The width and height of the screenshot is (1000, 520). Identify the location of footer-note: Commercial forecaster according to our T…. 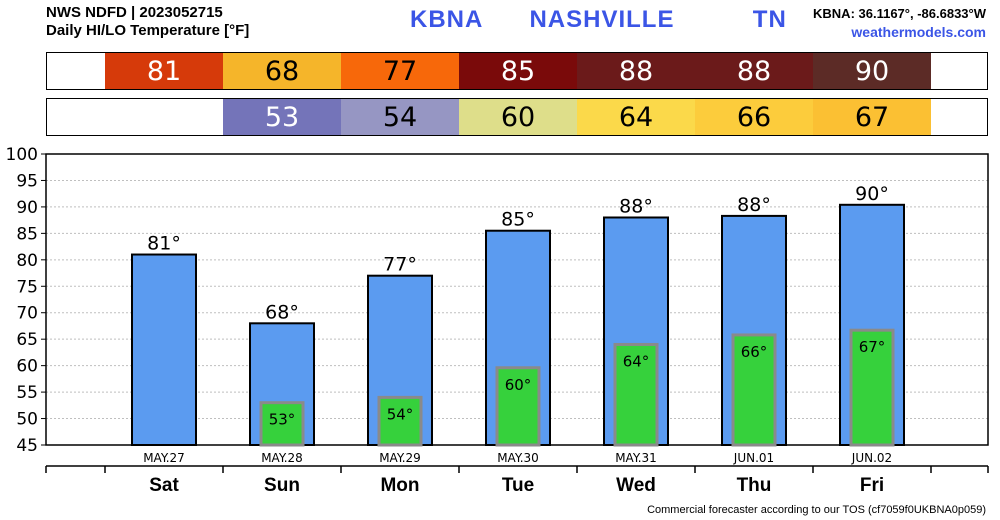
(816, 510).